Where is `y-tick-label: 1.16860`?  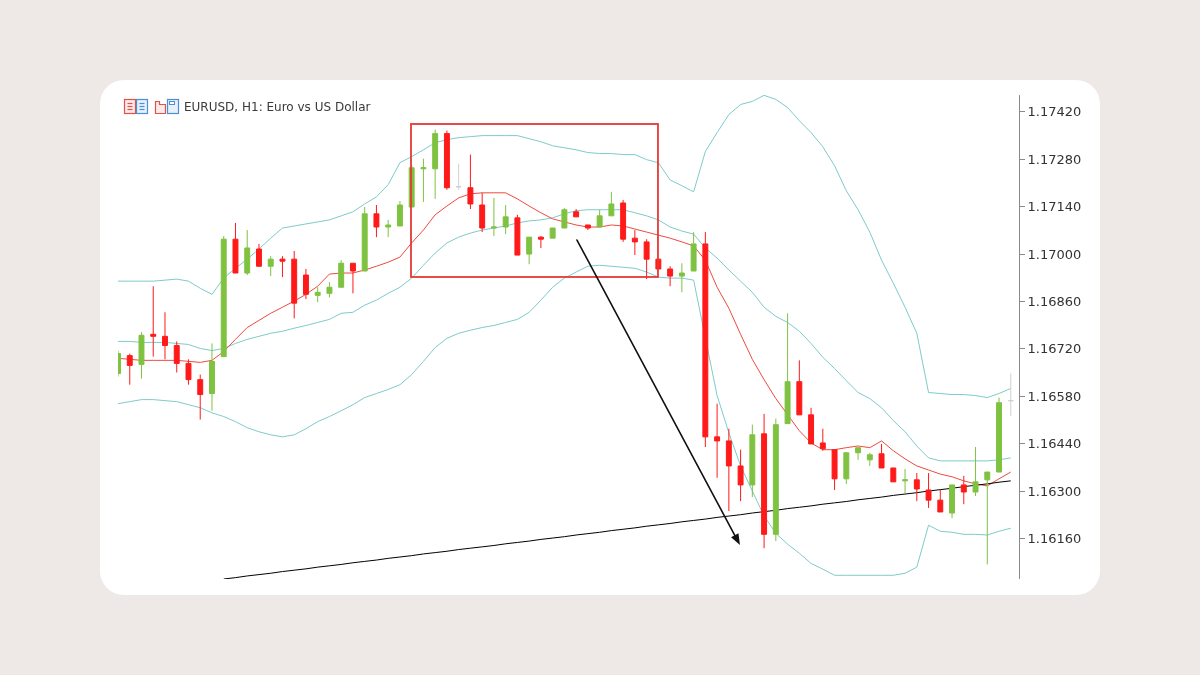
y-tick-label: 1.16860 is located at coordinates (1054, 302).